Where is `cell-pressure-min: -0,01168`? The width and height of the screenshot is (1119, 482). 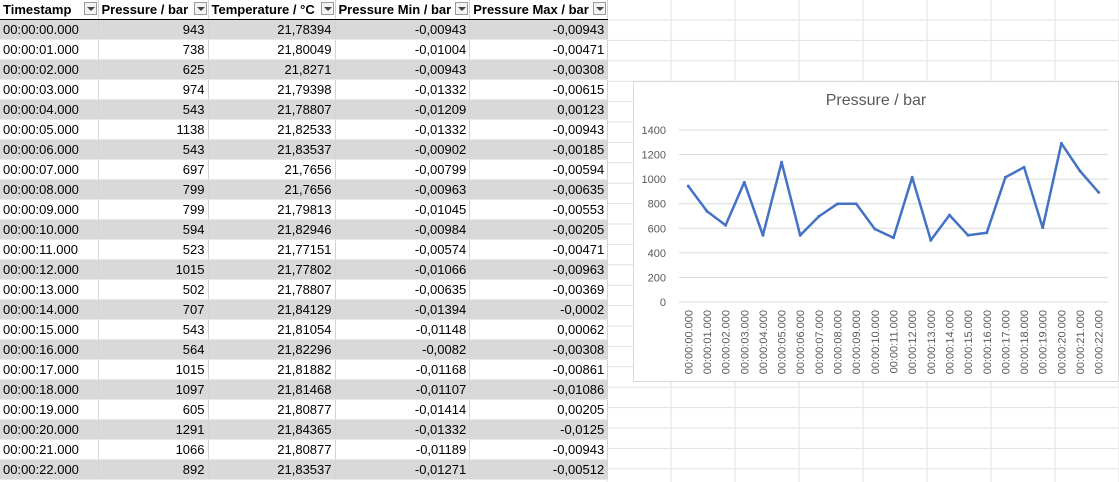 cell-pressure-min: -0,01168 is located at coordinates (403, 369).